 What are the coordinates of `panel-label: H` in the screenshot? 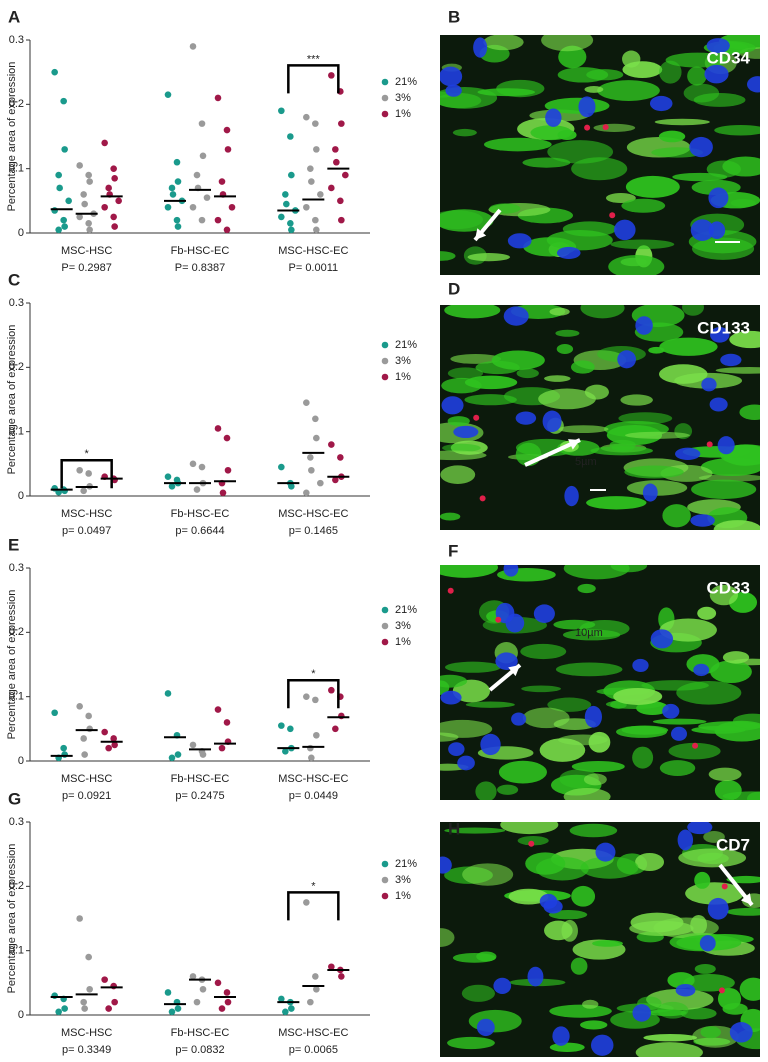 It's located at (454, 828).